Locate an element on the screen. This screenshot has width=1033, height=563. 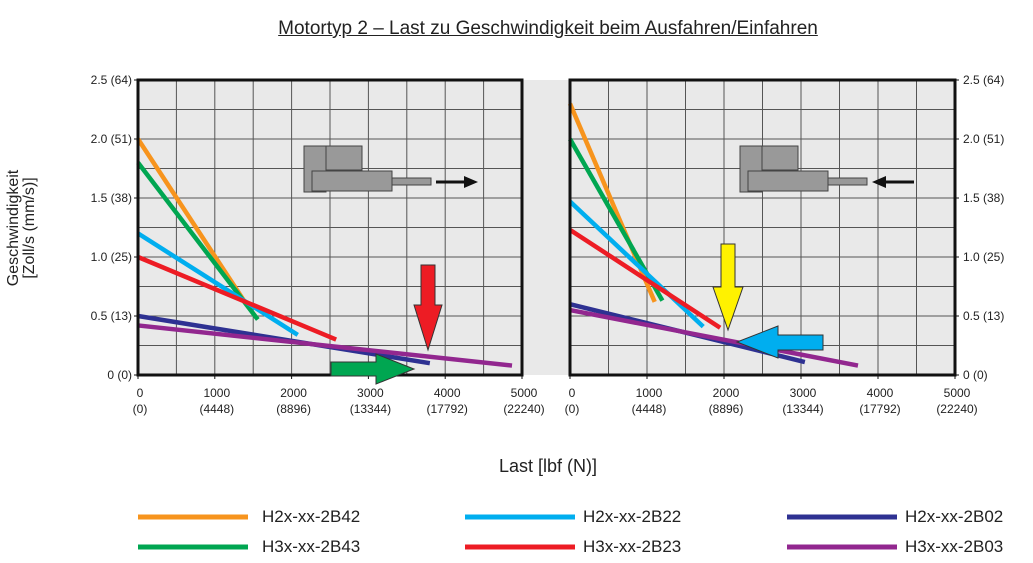
x-axis-label: Last [lbf (N)] is located at coordinates (548, 466).